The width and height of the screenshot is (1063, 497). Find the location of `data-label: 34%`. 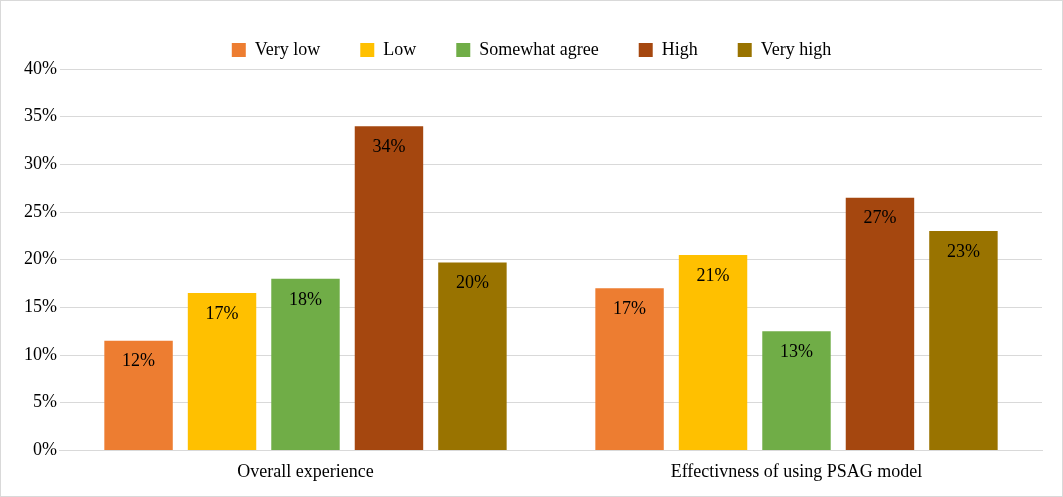

data-label: 34% is located at coordinates (389, 145).